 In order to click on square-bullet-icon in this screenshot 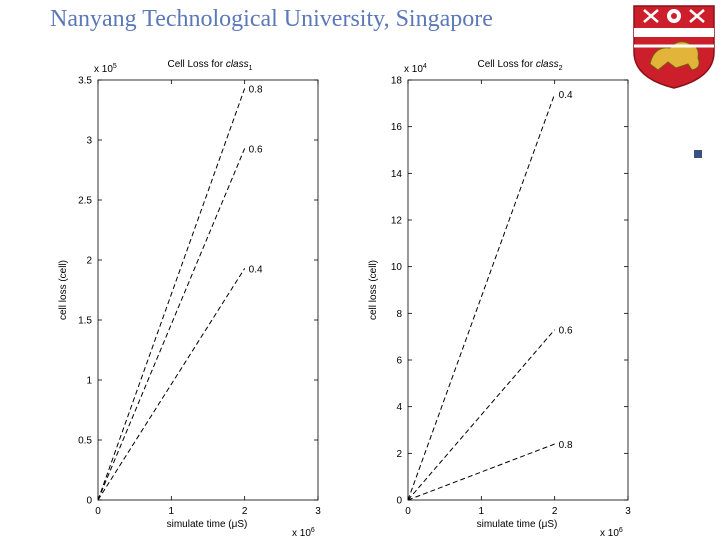, I will do `click(698, 154)`.